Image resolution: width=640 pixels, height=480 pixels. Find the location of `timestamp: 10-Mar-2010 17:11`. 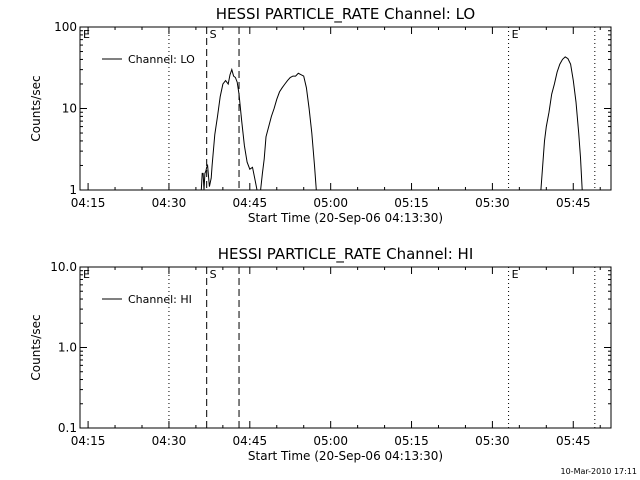

timestamp: 10-Mar-2010 17:11 is located at coordinates (599, 471).